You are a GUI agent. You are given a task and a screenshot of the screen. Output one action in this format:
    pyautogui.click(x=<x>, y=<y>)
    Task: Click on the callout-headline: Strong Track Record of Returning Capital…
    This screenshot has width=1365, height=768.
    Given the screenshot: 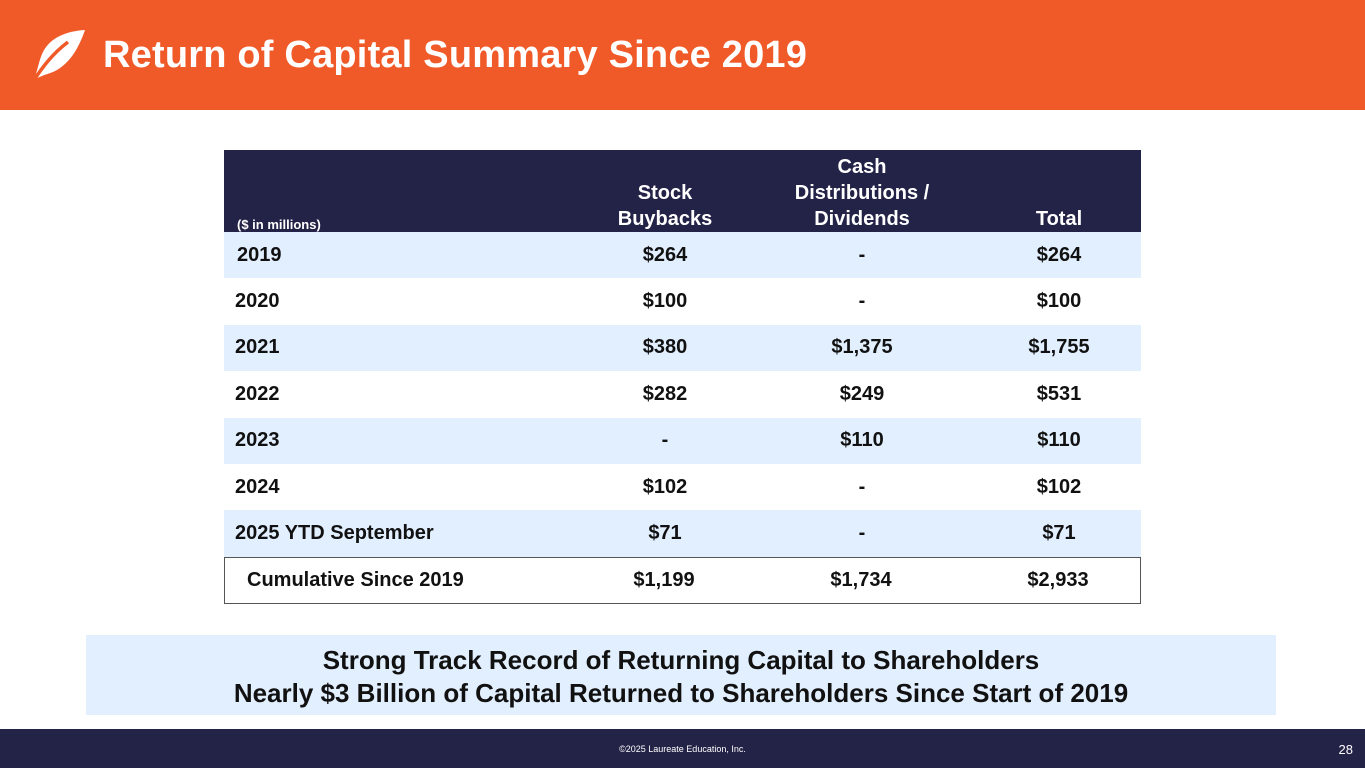 What is the action you would take?
    pyautogui.click(x=681, y=660)
    